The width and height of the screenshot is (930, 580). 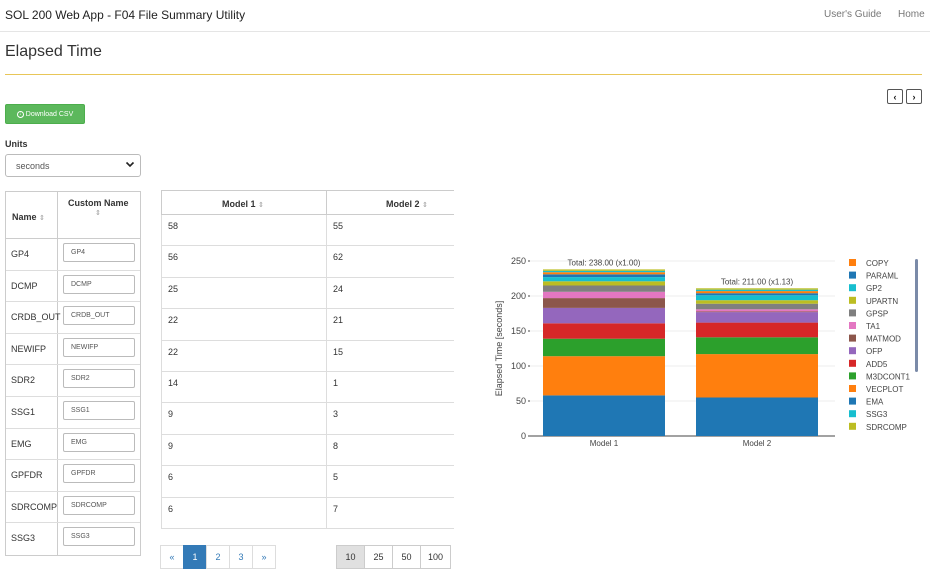 What do you see at coordinates (390, 261) in the screenshot?
I see `cell-model-2: 62` at bounding box center [390, 261].